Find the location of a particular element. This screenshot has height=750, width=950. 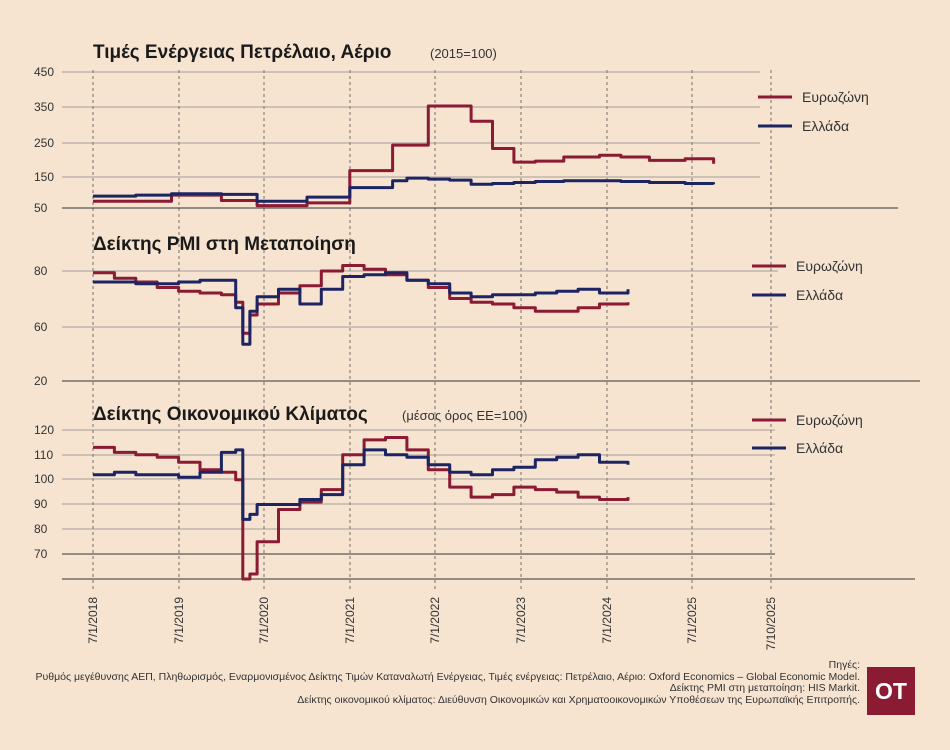

ot-logo: OT is located at coordinates (891, 691).